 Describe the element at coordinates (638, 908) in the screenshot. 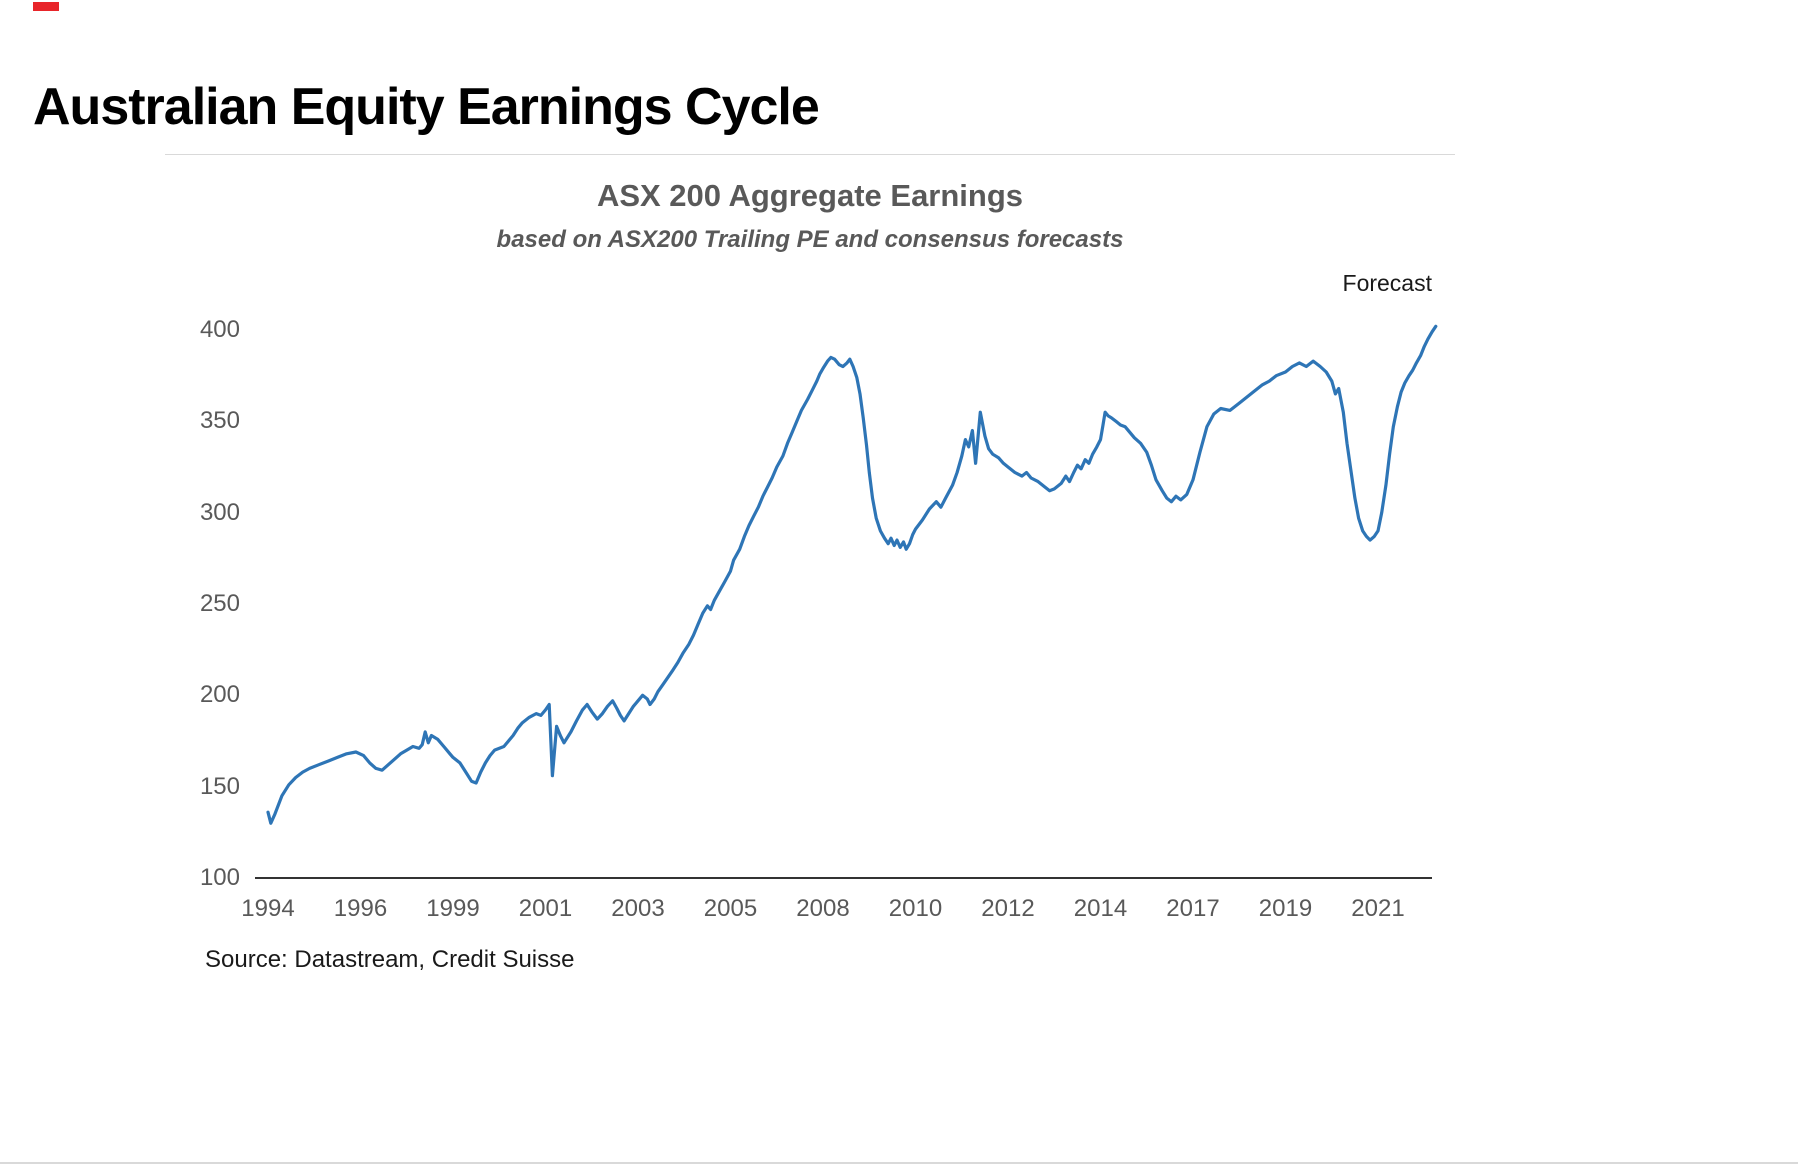

I see `x-tick-label: 2003` at that location.